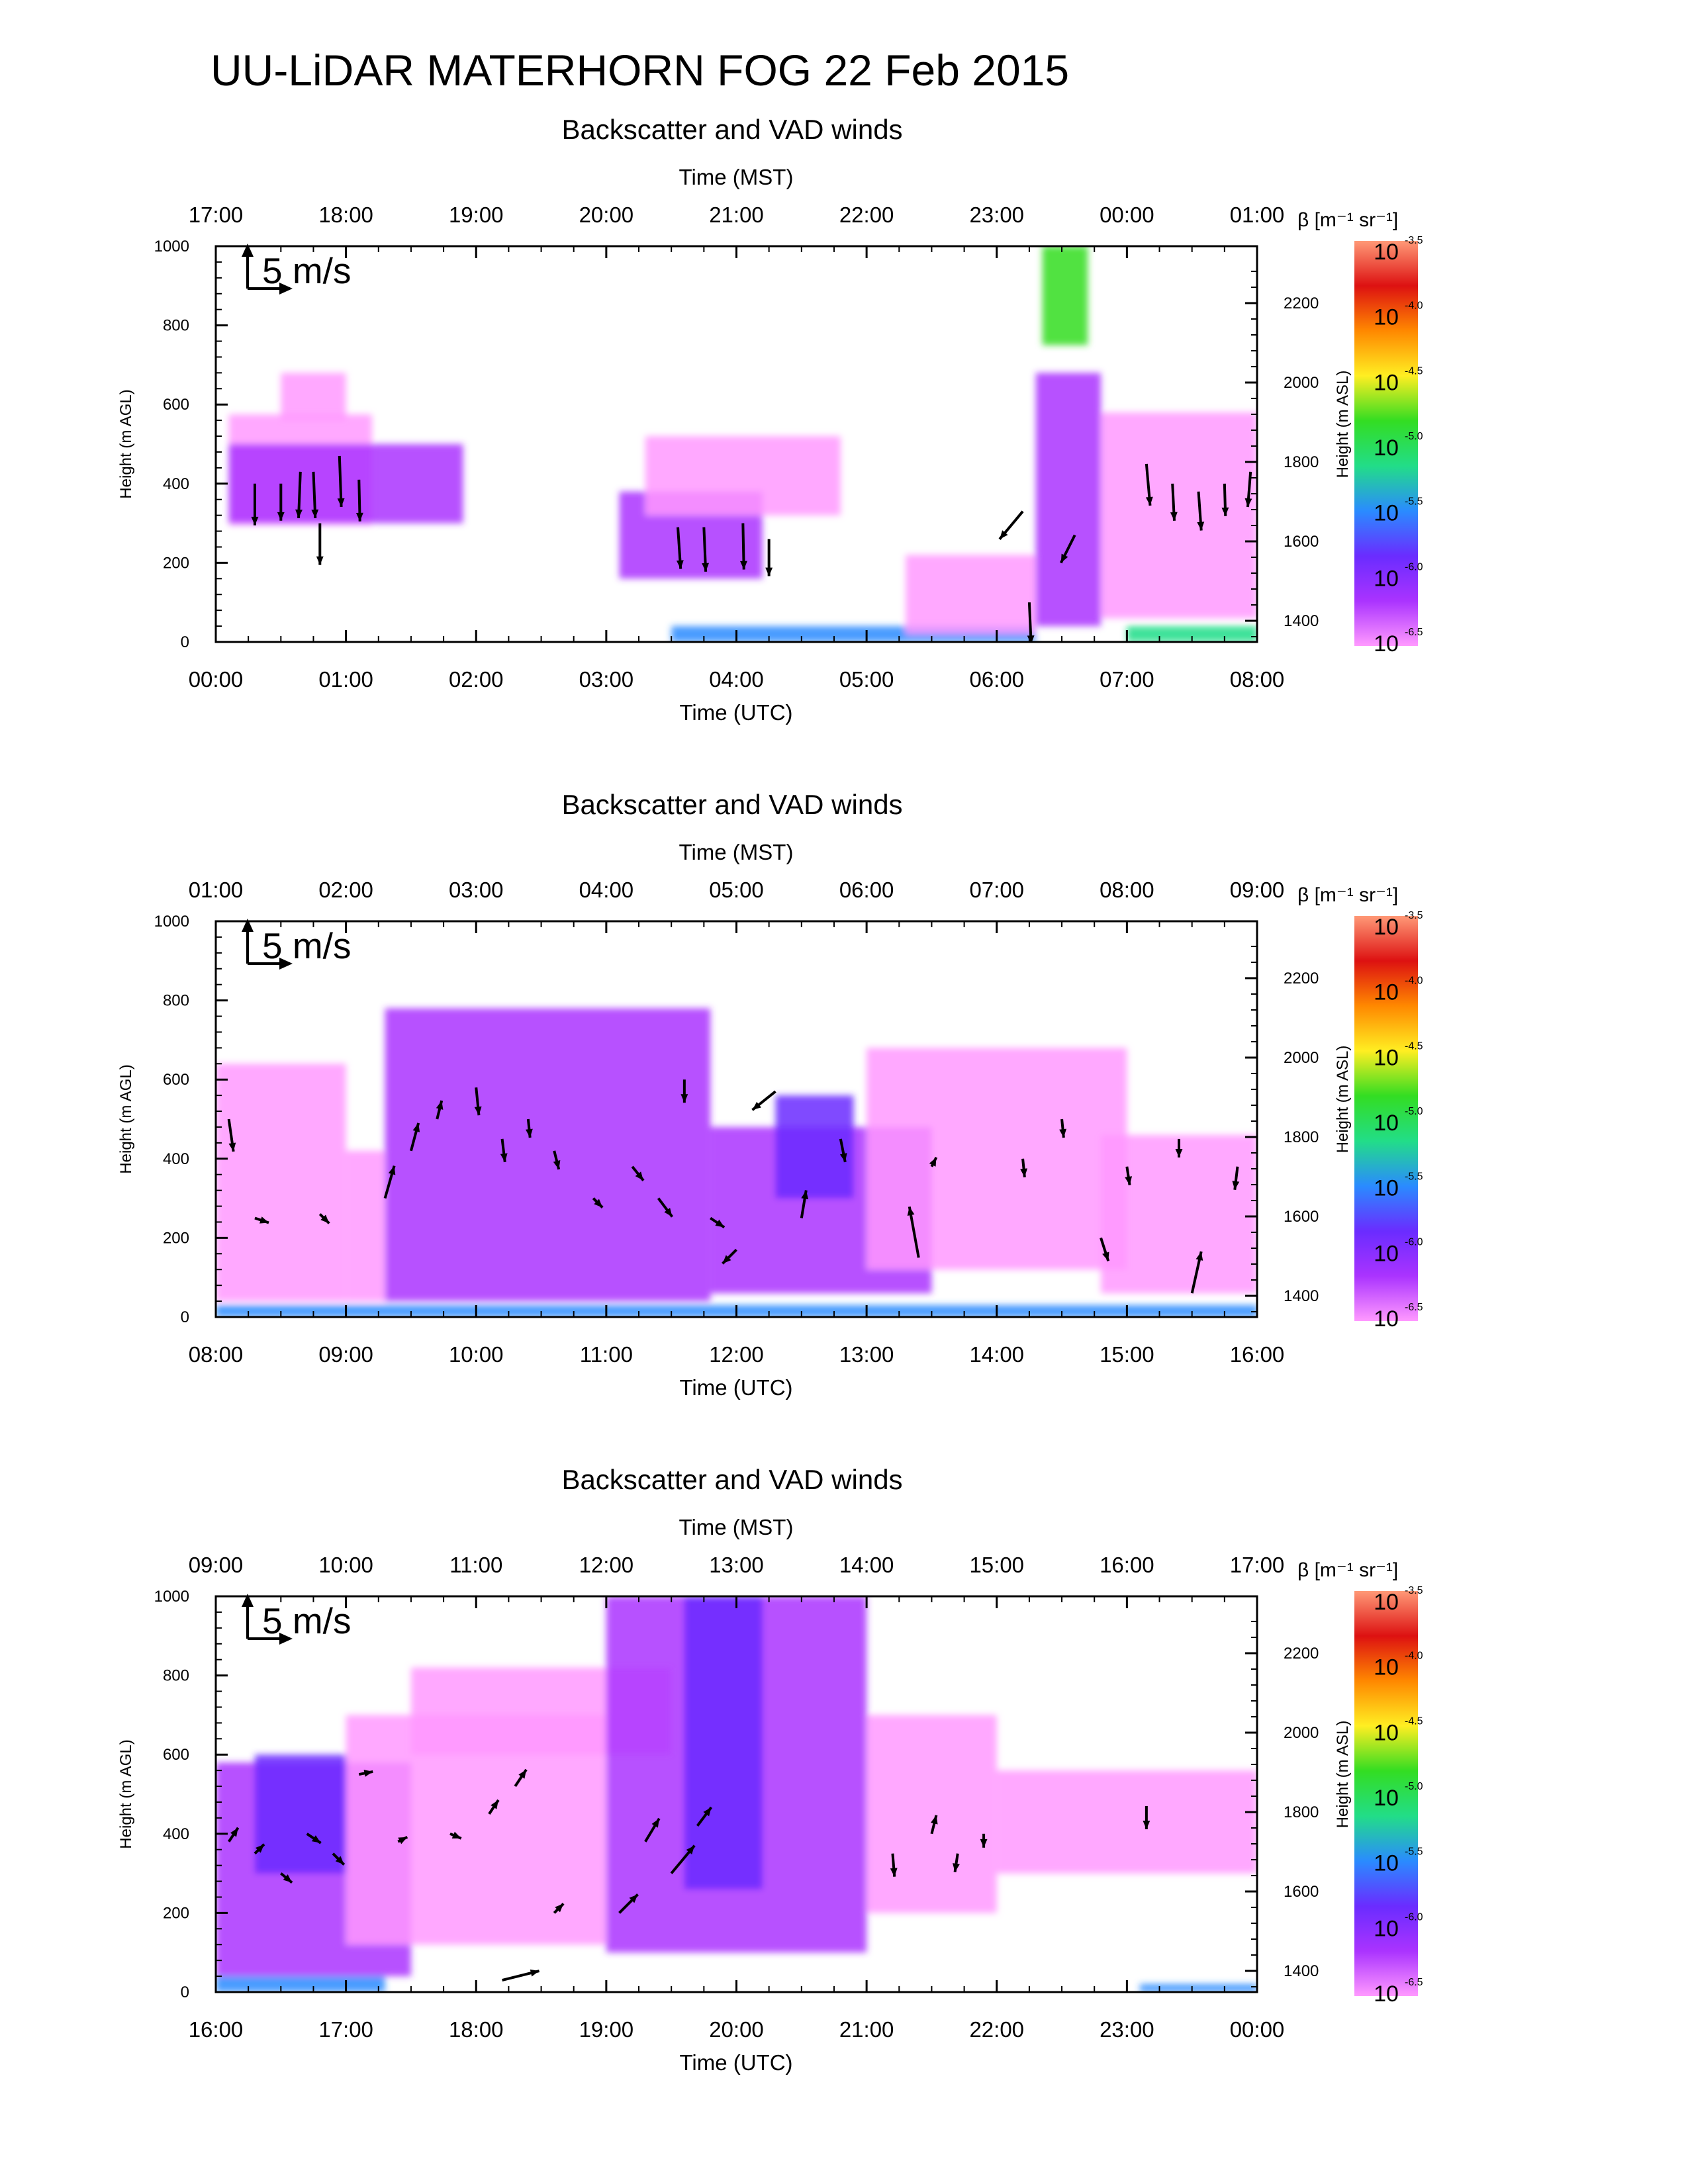 This screenshot has width=1688, height=2184. I want to click on colorbar-gradient, so click(1386, 1794).